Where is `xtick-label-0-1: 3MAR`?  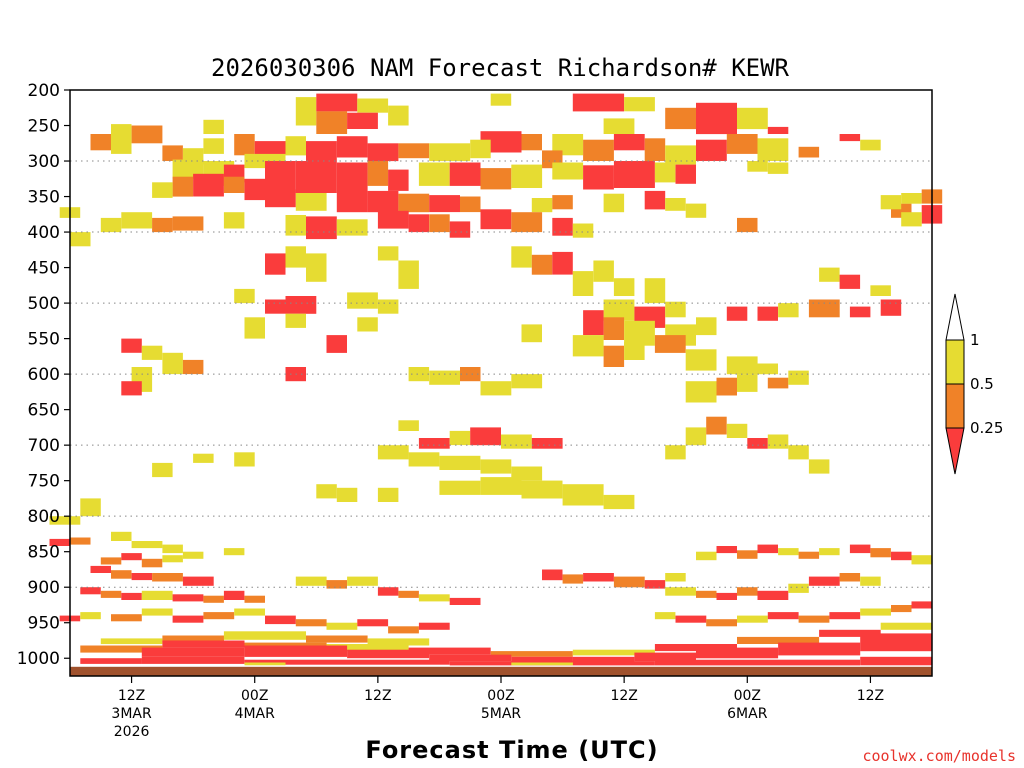 xtick-label-0-1: 3MAR is located at coordinates (131, 714).